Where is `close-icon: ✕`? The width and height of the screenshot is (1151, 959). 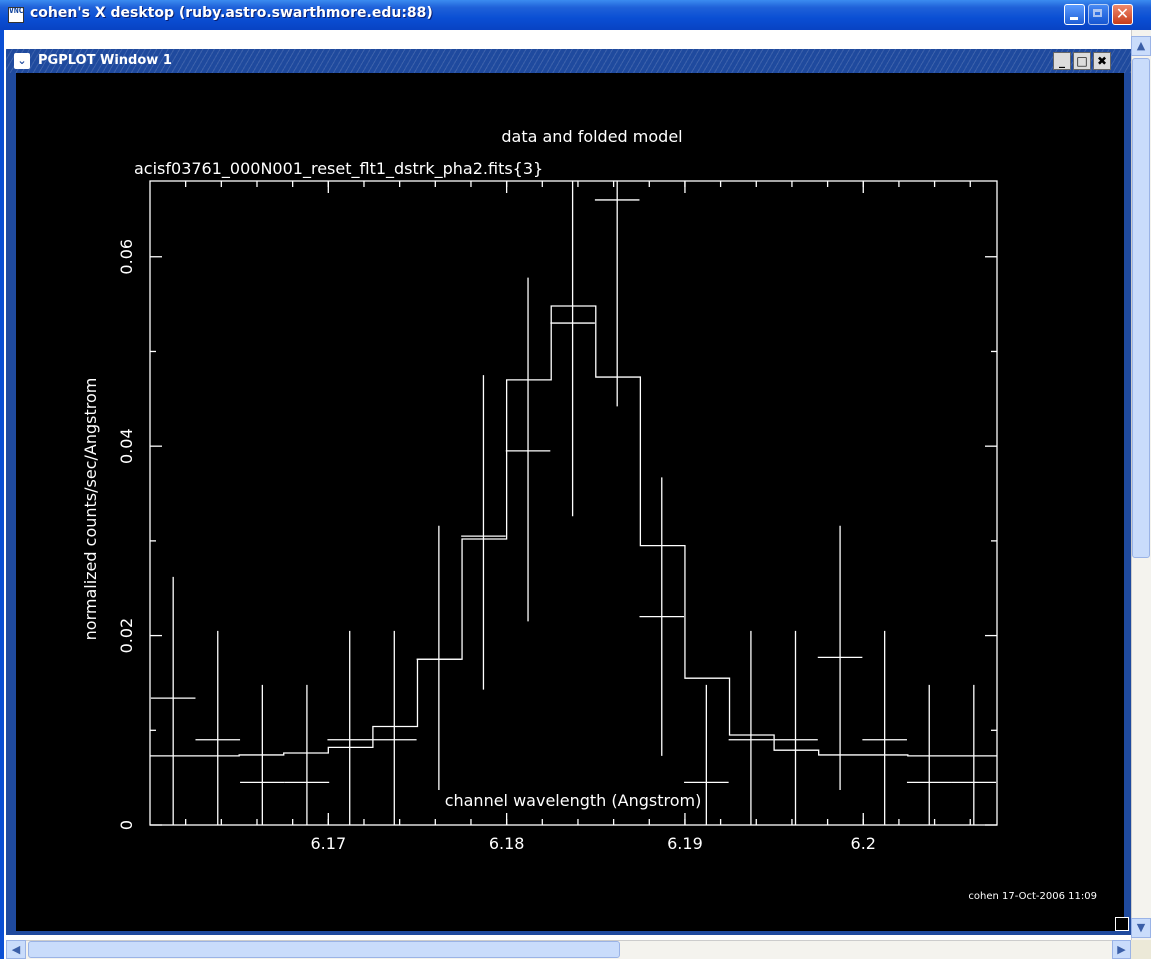
close-icon: ✕ is located at coordinates (1122, 13).